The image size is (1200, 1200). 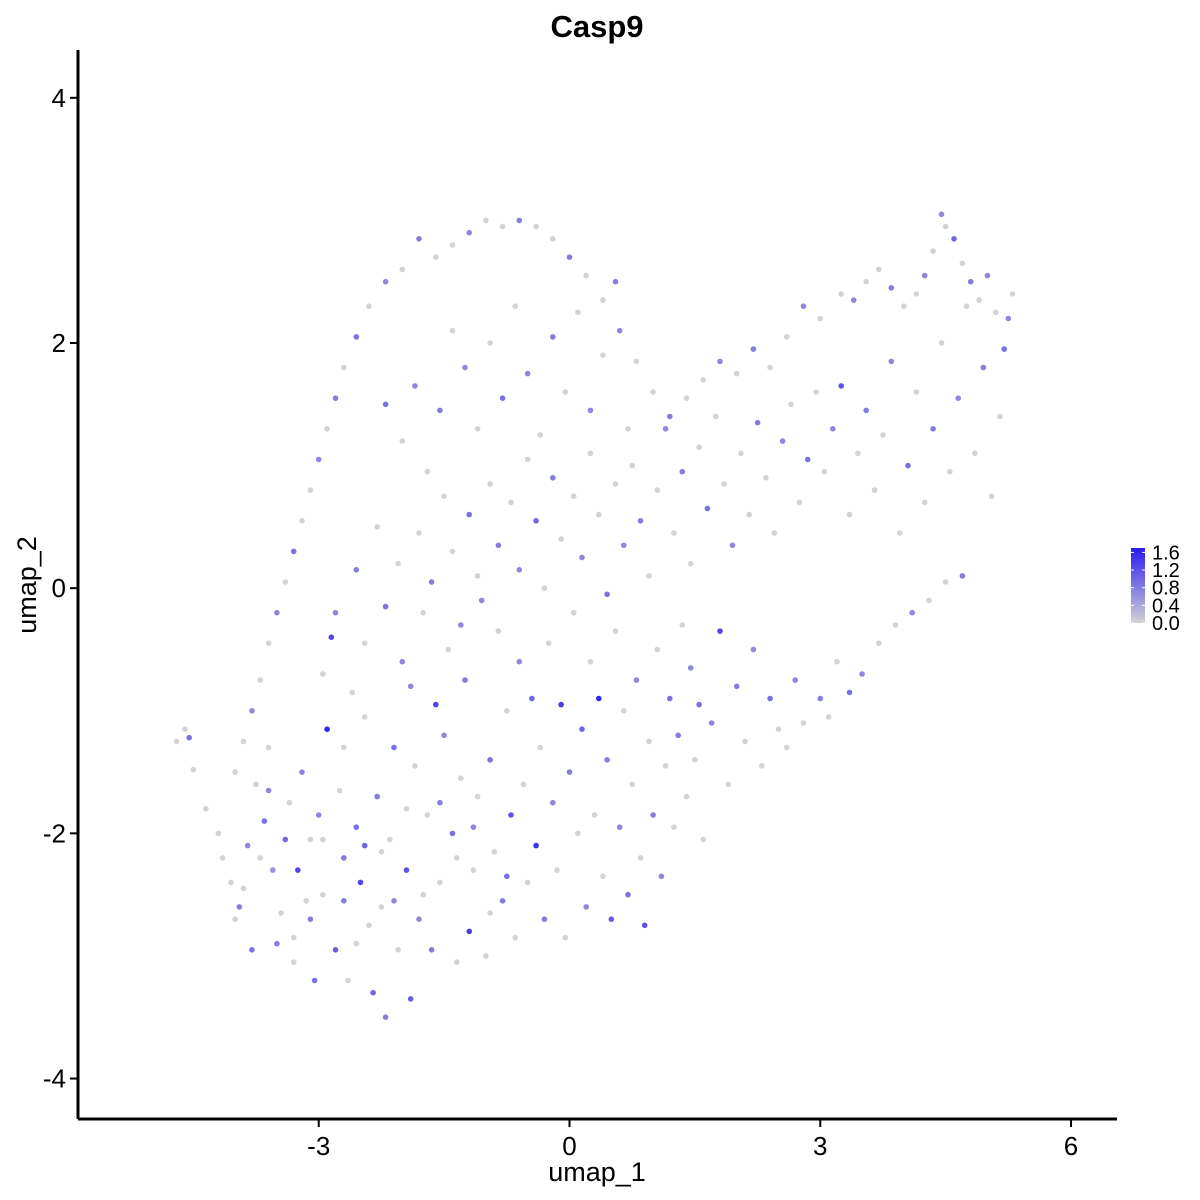 What do you see at coordinates (27, 585) in the screenshot?
I see `y-axis-title: umap_2` at bounding box center [27, 585].